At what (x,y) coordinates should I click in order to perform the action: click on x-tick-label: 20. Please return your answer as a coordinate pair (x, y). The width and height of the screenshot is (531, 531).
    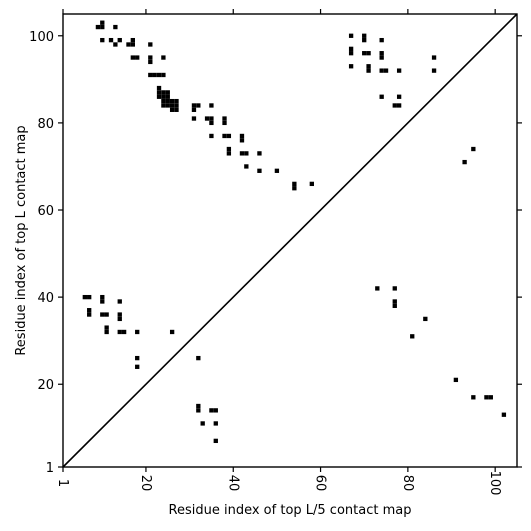
    Looking at the image, I should click on (145, 483).